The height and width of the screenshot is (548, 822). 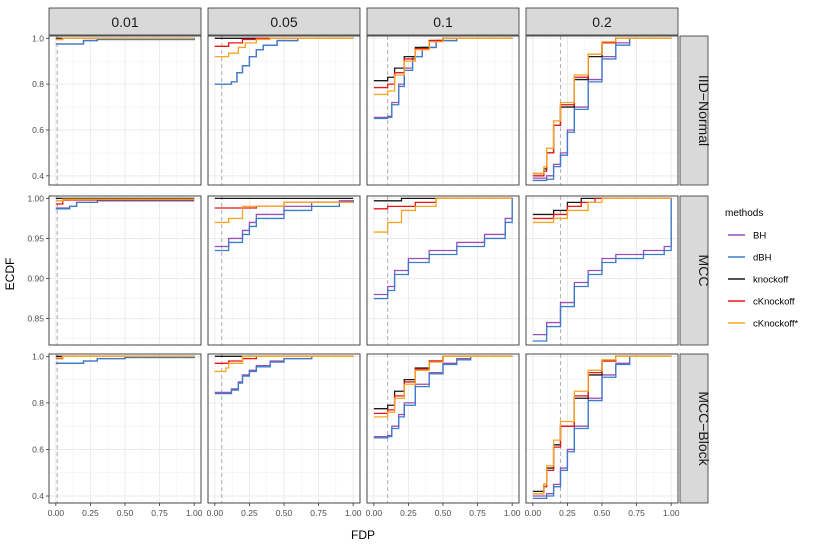 What do you see at coordinates (771, 280) in the screenshot?
I see `legend-label: knockoff` at bounding box center [771, 280].